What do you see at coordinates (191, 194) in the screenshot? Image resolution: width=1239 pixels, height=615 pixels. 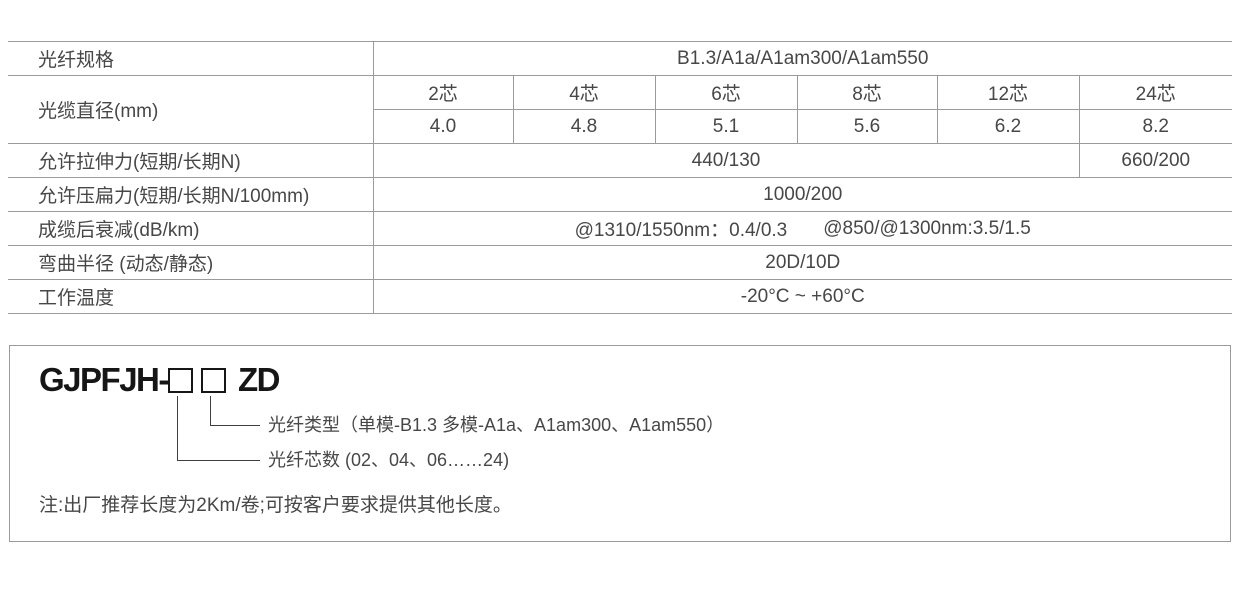 I see `crush-force-label: 允许压扁力(短期/长期N/100mm)` at bounding box center [191, 194].